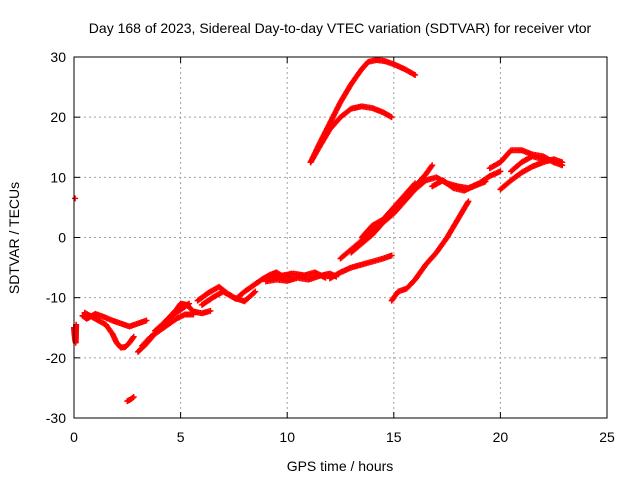 The image size is (640, 485). I want to click on series-track-arc-lower, so click(351, 134).